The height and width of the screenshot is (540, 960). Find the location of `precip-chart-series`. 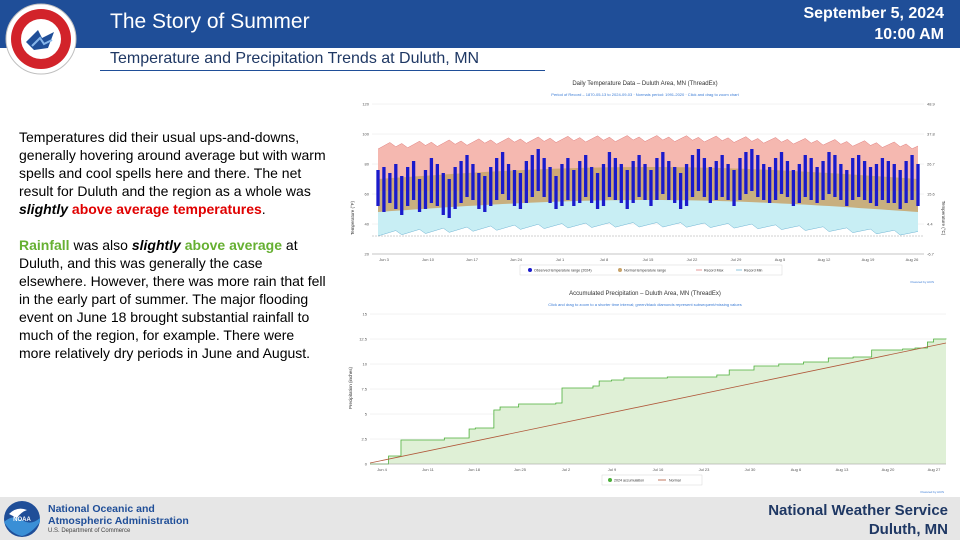

precip-chart-series is located at coordinates (658, 401).